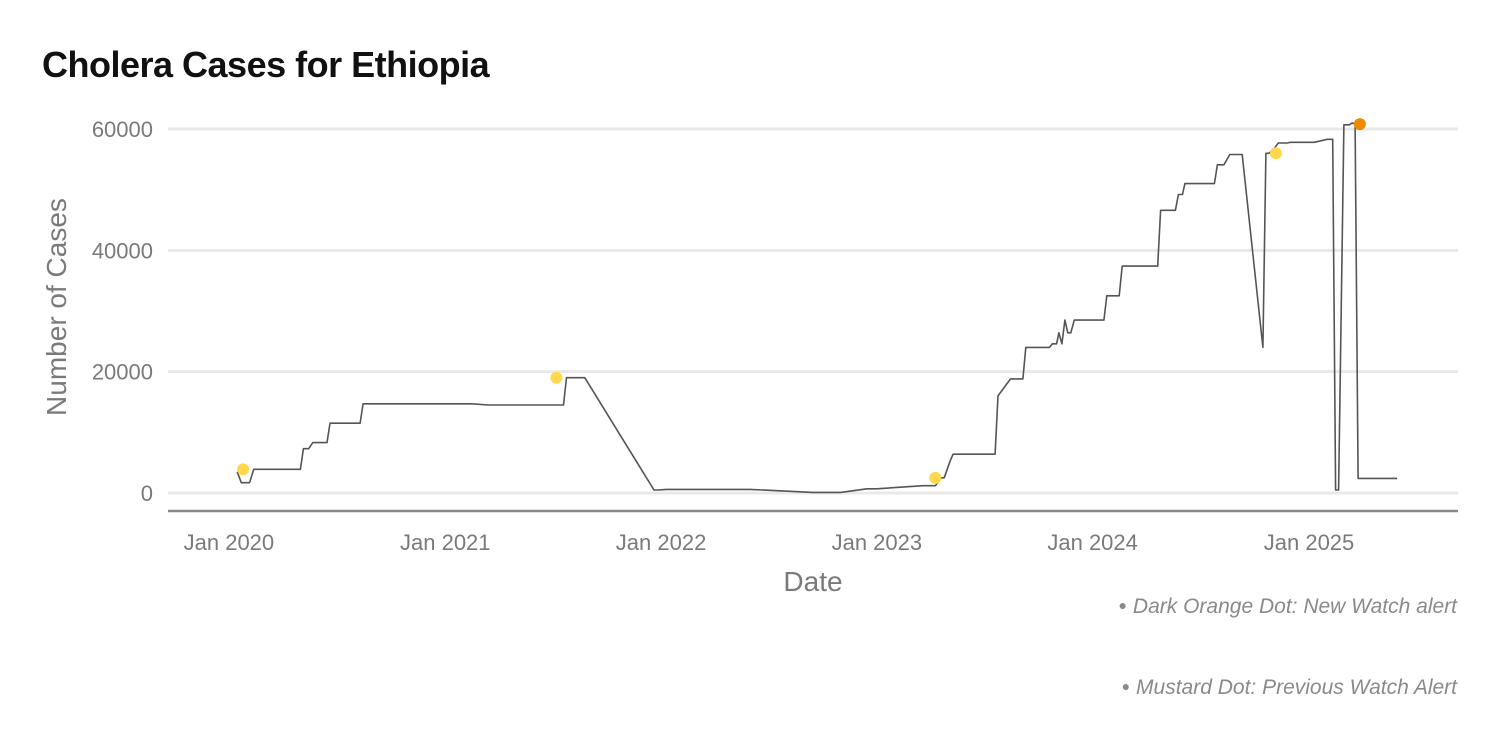 This screenshot has height=750, width=1500. I want to click on x-tick-label: Jan 2025, so click(1309, 542).